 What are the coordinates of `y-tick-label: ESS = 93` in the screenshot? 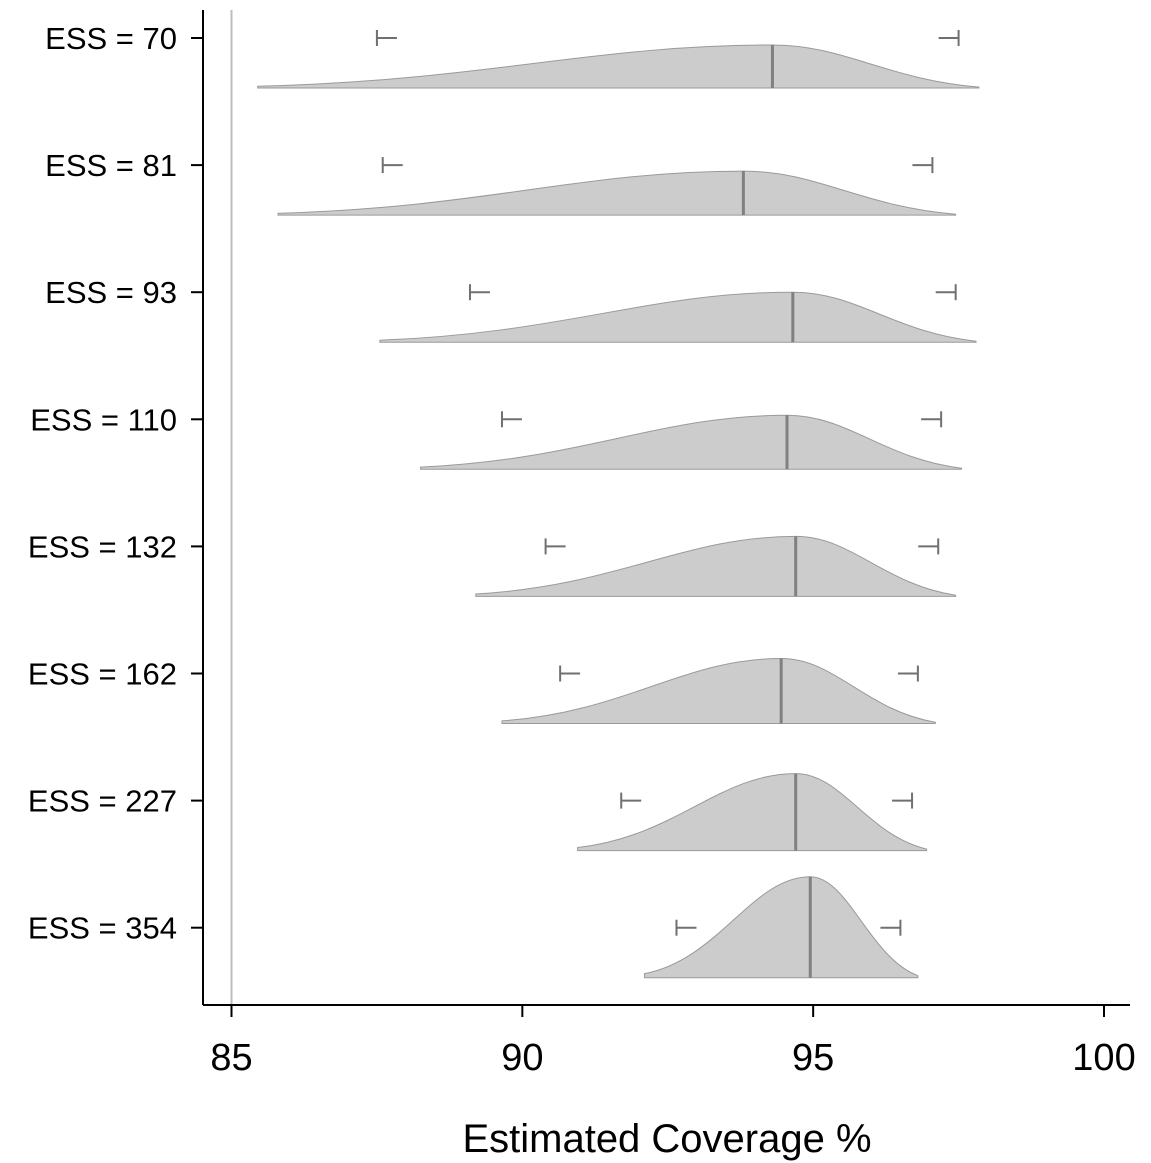 It's located at (111, 292).